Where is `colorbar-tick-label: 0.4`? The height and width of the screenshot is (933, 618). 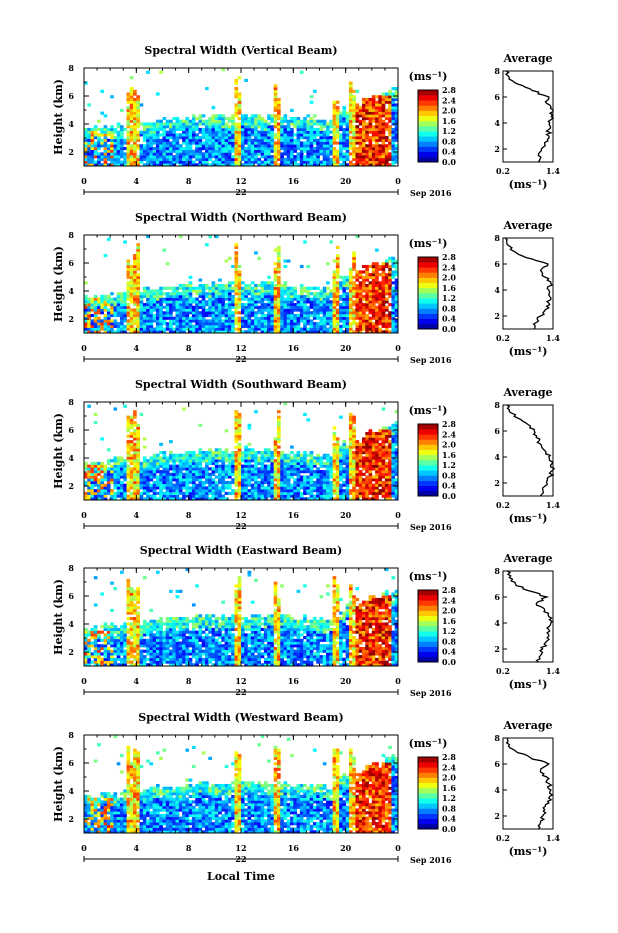 colorbar-tick-label: 0.4 is located at coordinates (449, 152).